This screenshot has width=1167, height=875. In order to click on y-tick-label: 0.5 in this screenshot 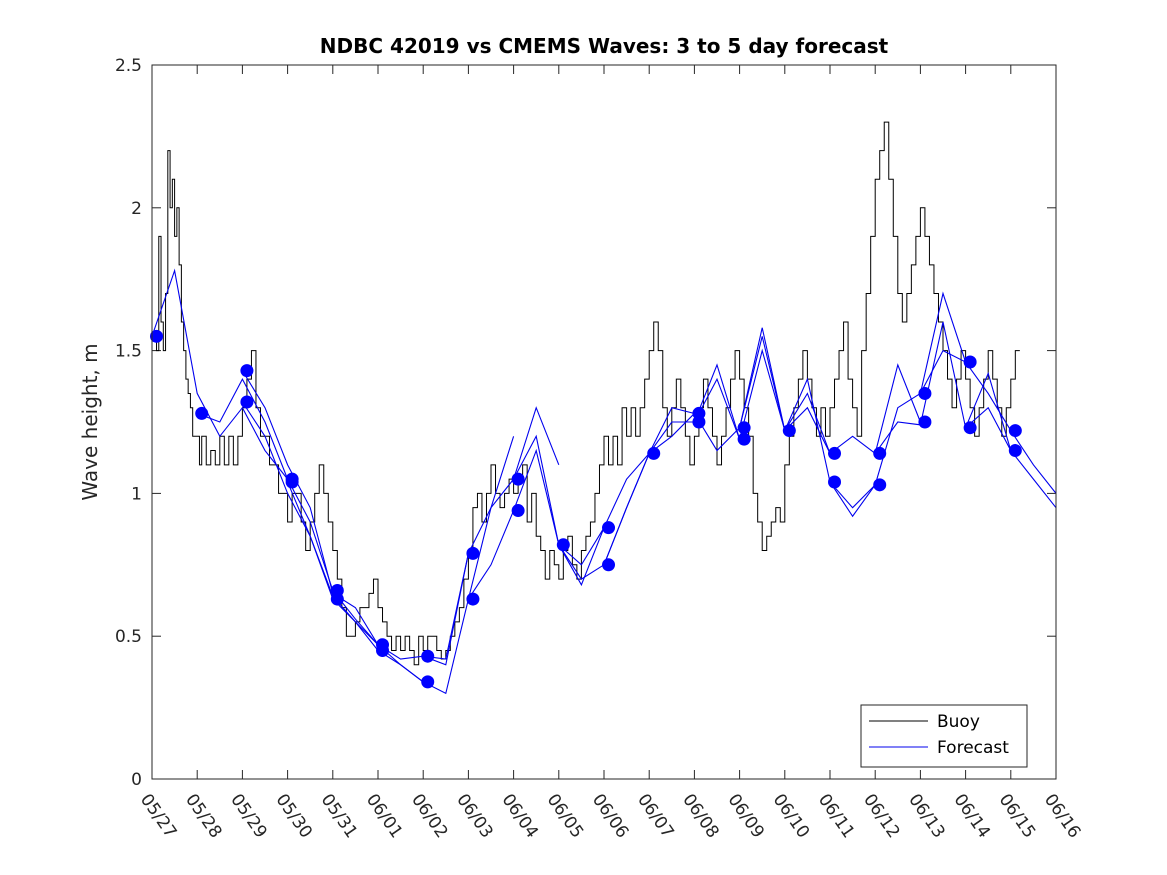, I will do `click(128, 637)`.